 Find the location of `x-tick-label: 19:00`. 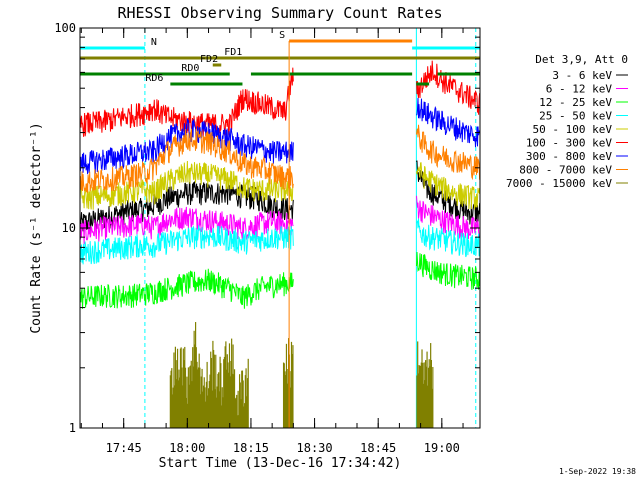

x-tick-label: 19:00 is located at coordinates (442, 448).